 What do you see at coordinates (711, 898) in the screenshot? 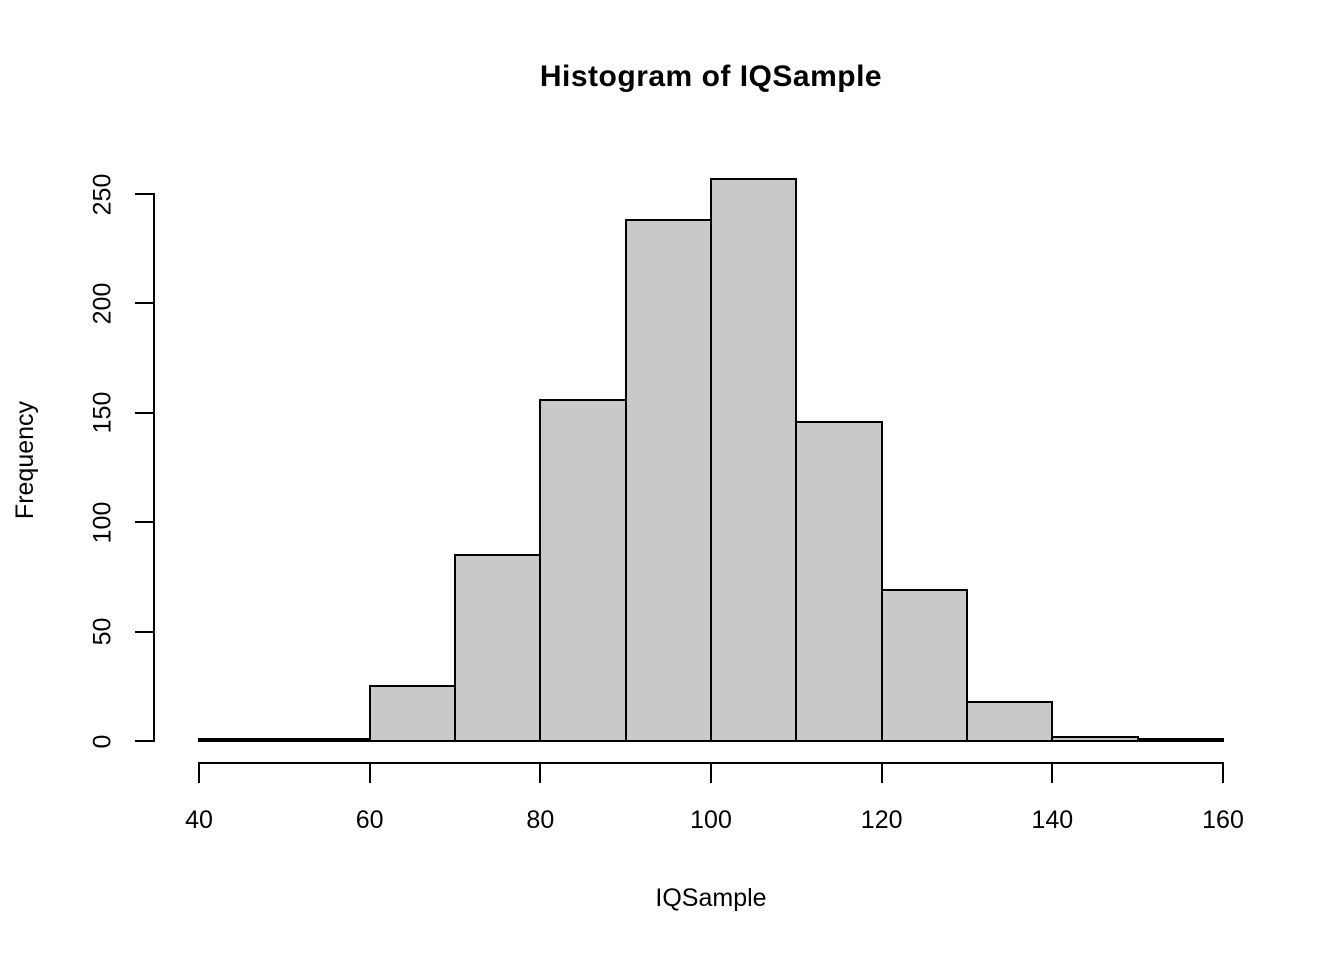
I see `x-axis-label: IQSample` at bounding box center [711, 898].